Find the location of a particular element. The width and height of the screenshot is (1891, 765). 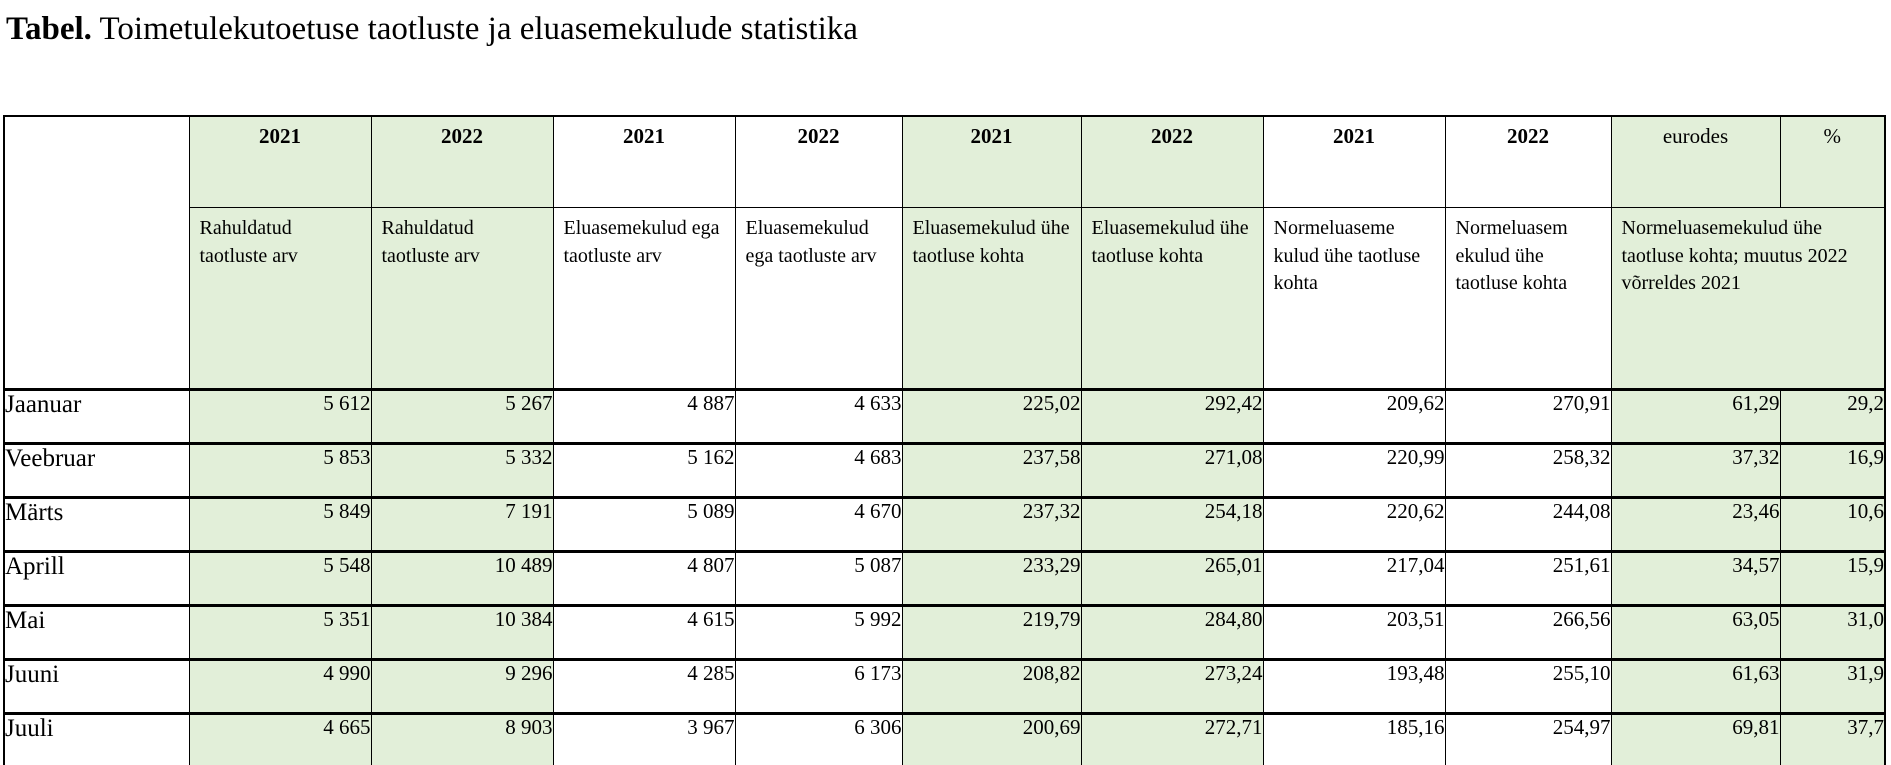

value-cell: 10 489 is located at coordinates (462, 578).